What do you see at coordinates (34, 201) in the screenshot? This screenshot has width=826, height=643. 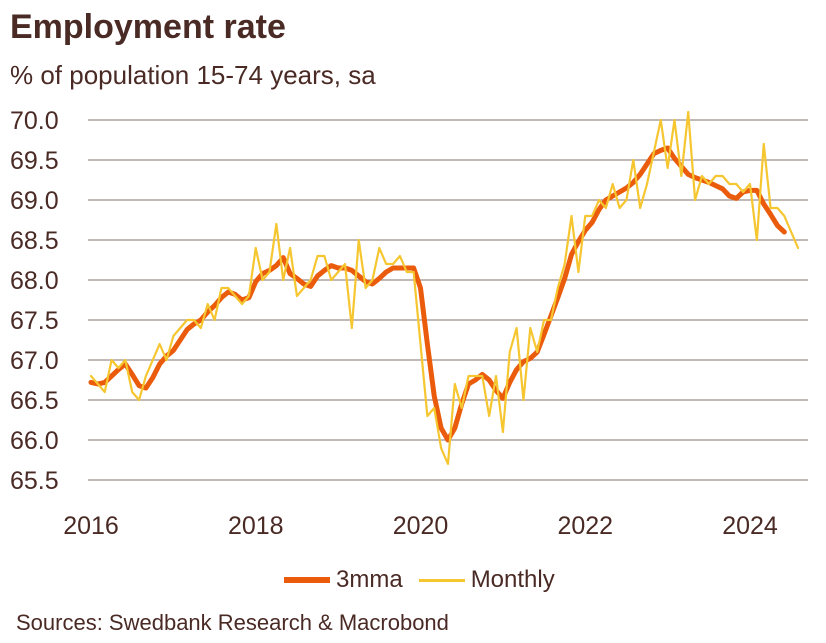 I see `y-tick-label: 69.0` at bounding box center [34, 201].